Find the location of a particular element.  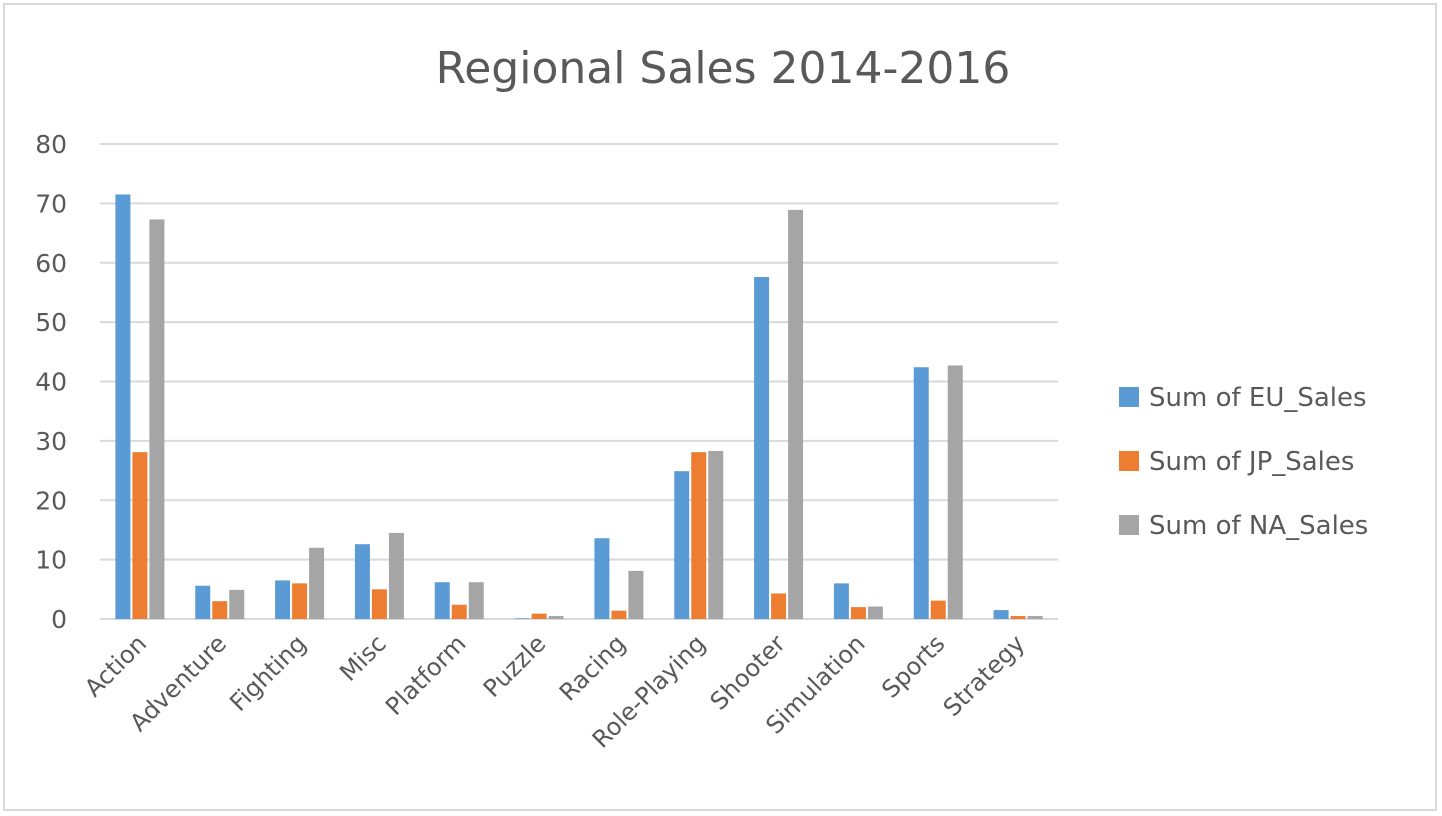

y-tick-label: 20 is located at coordinates (51, 500).